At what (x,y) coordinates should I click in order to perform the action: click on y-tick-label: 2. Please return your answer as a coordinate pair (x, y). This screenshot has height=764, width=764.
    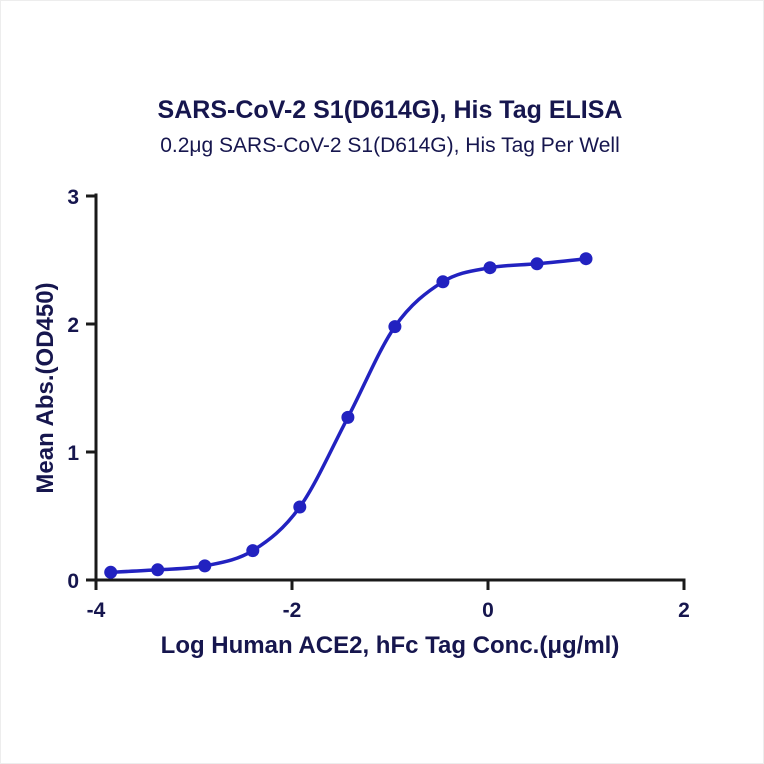
    Looking at the image, I should click on (73, 325).